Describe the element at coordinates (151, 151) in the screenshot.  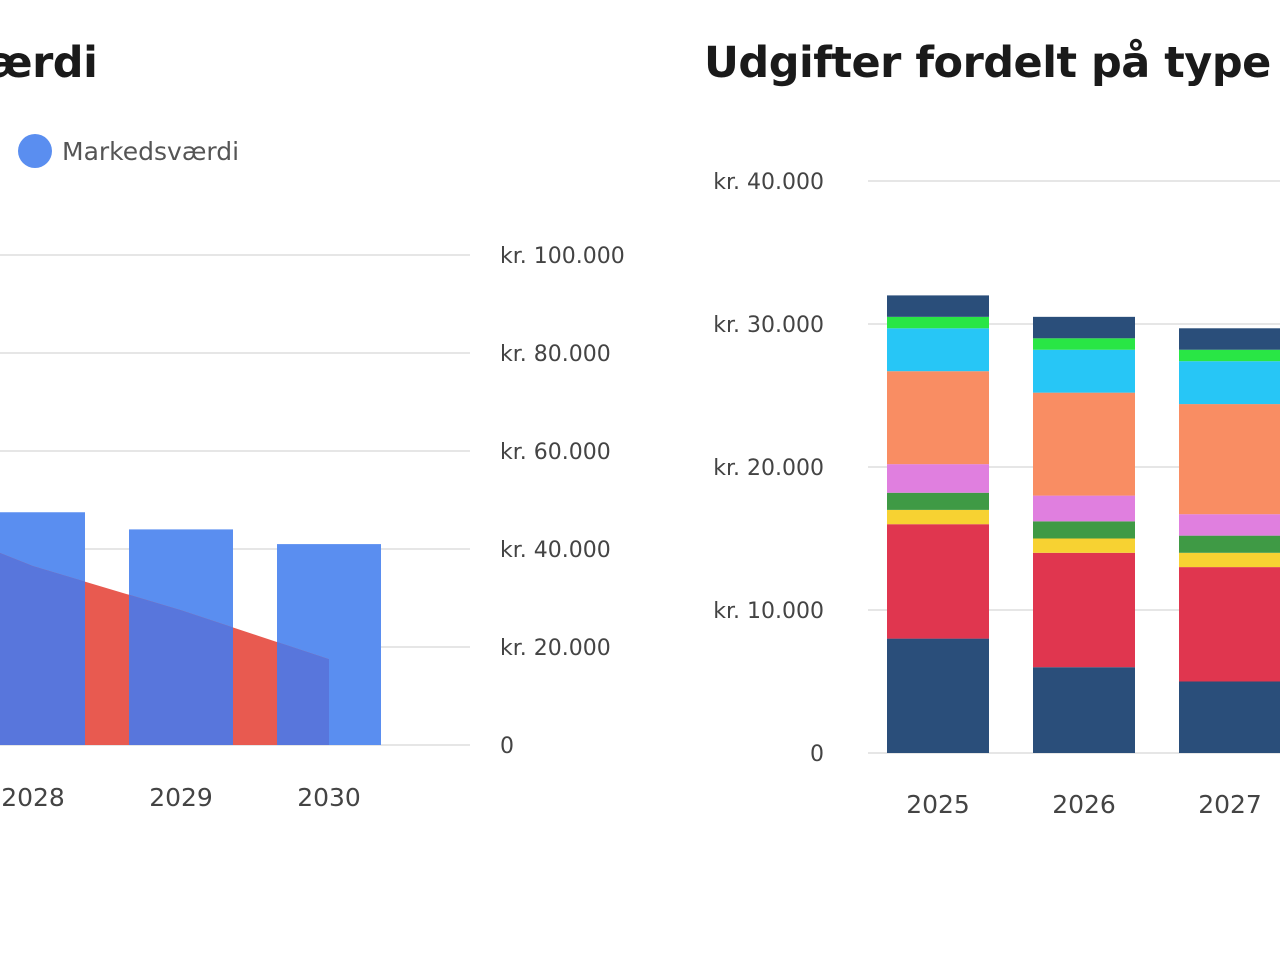
I see `legend-label: Markedsværdi` at that location.